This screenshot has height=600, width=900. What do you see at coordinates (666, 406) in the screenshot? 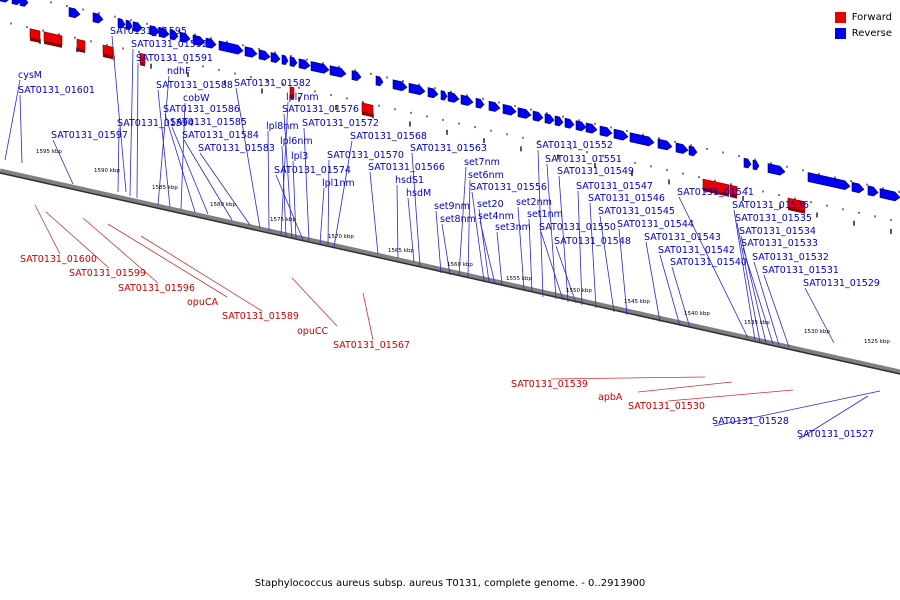
I see `forward-gene-label: SAT0131_01530` at bounding box center [666, 406].